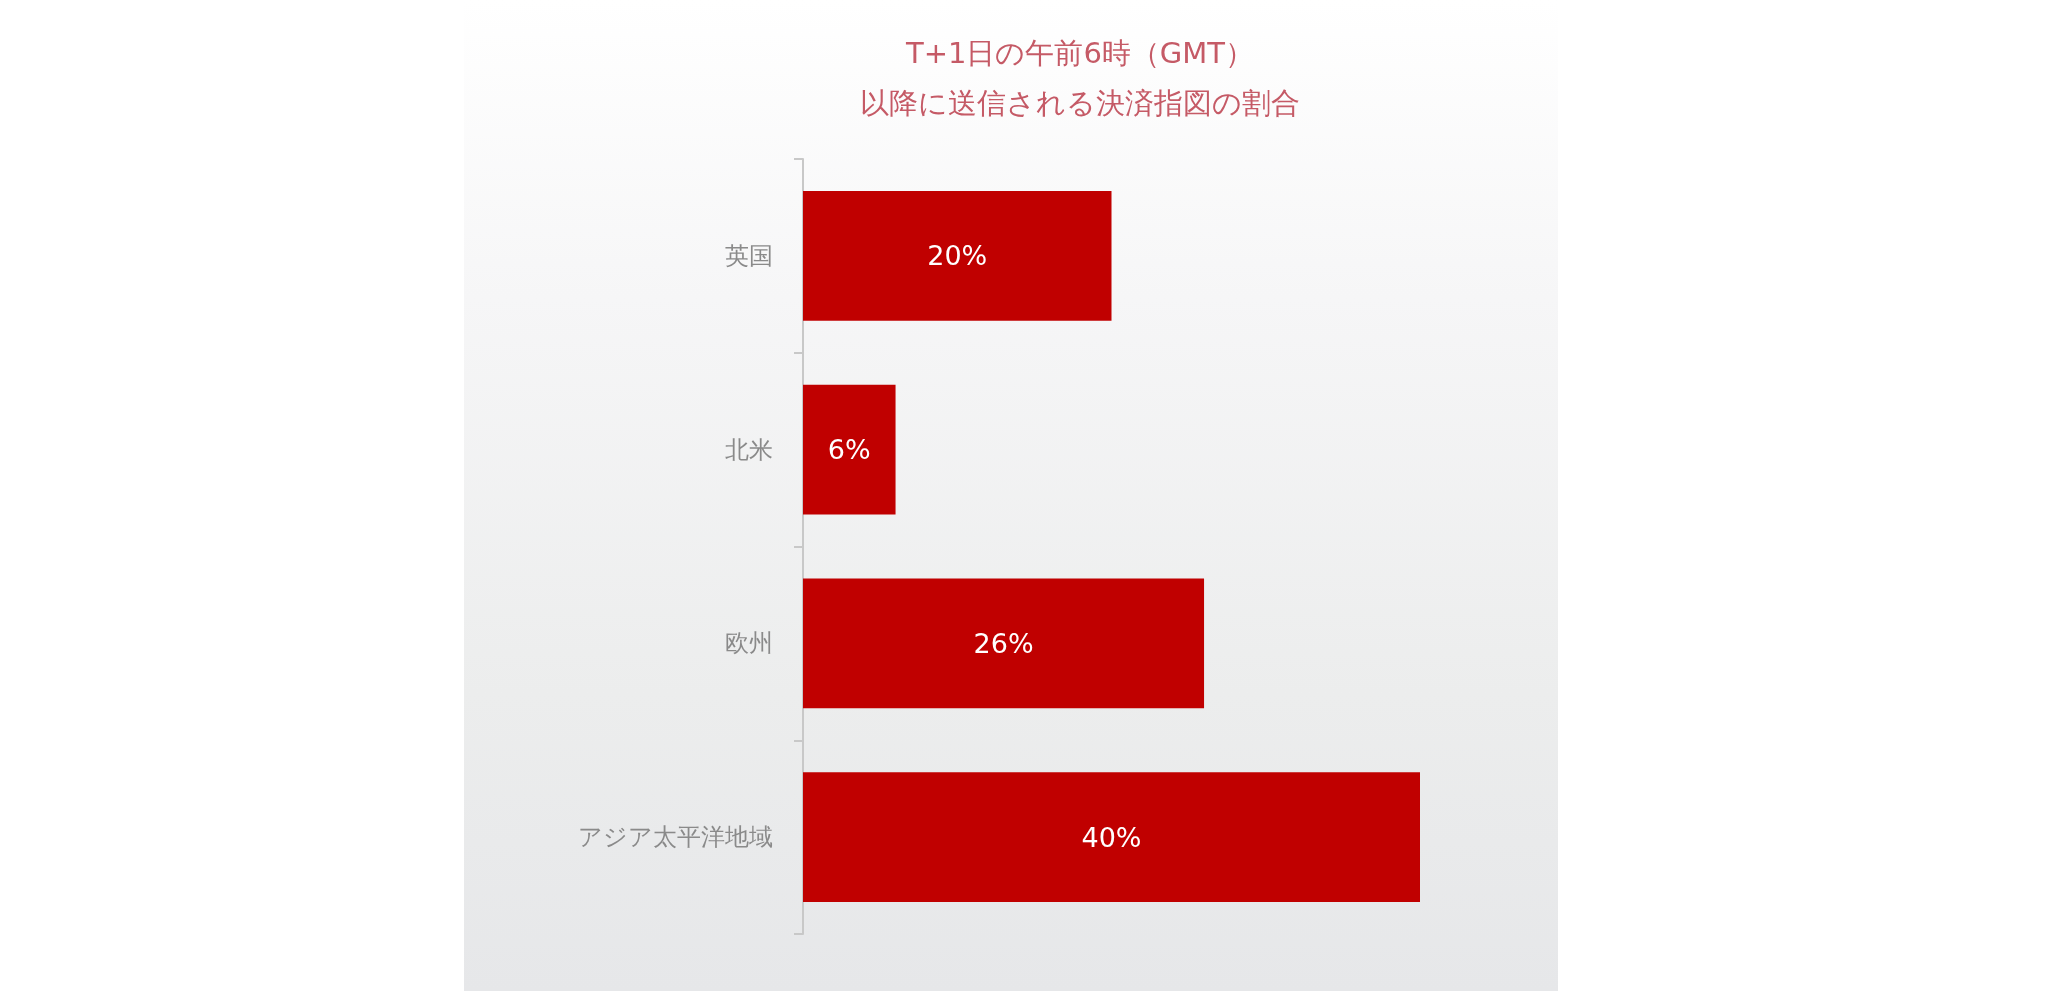 The width and height of the screenshot is (2048, 991). Describe the element at coordinates (1080, 103) in the screenshot. I see `chart-subtitle: 以降に送信される決済指図の割合` at that location.